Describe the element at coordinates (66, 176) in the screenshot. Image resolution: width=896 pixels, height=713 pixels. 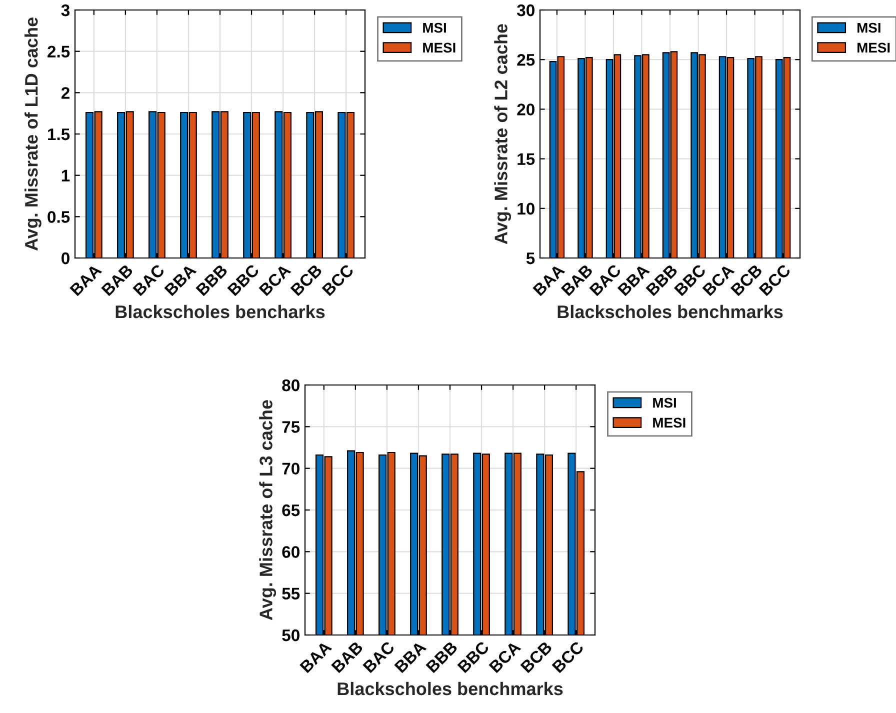
I see `y-tick-label: 1` at that location.